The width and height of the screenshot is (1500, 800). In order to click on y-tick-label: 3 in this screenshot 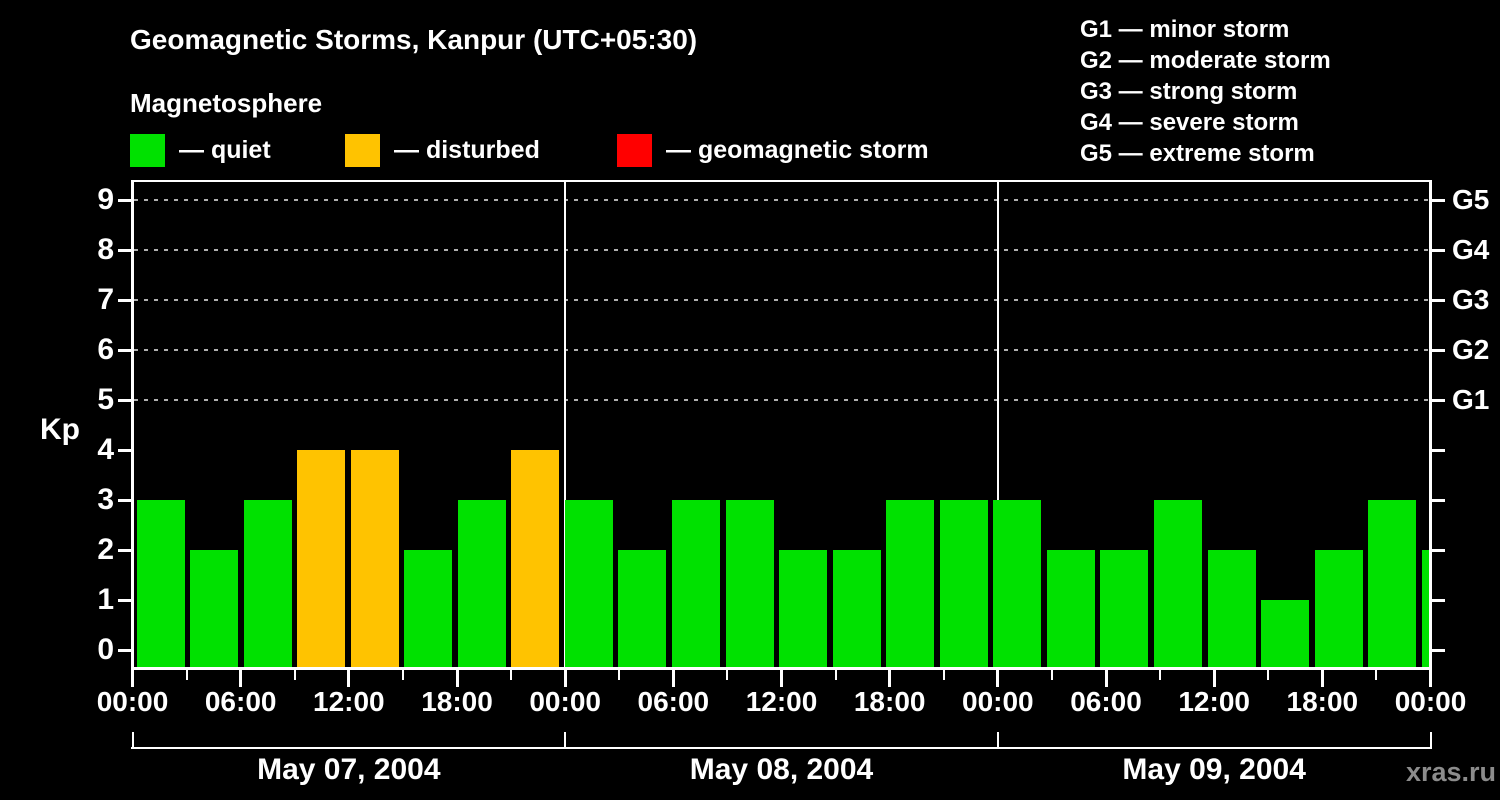, I will do `click(105, 499)`.